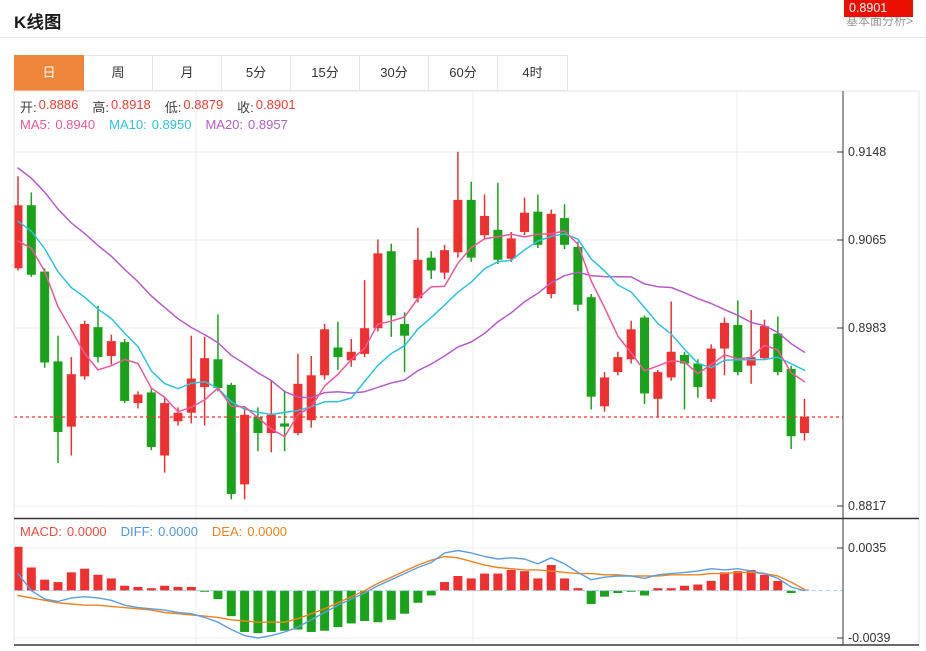 The width and height of the screenshot is (926, 651). What do you see at coordinates (158, 106) in the screenshot?
I see `ohlc-readout: 开: 0.8886 高: 0.8918 低: 0.8879 收: 0.8901` at bounding box center [158, 106].